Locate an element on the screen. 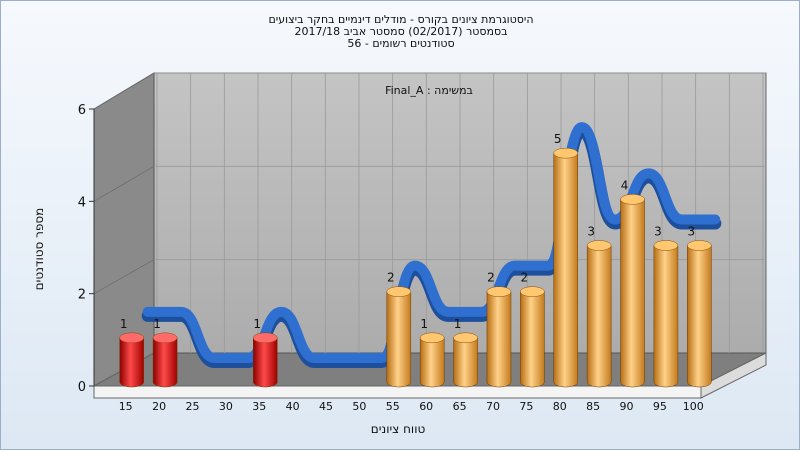 Image resolution: width=800 pixels, height=451 pixels. floor-front-edge is located at coordinates (397, 392).